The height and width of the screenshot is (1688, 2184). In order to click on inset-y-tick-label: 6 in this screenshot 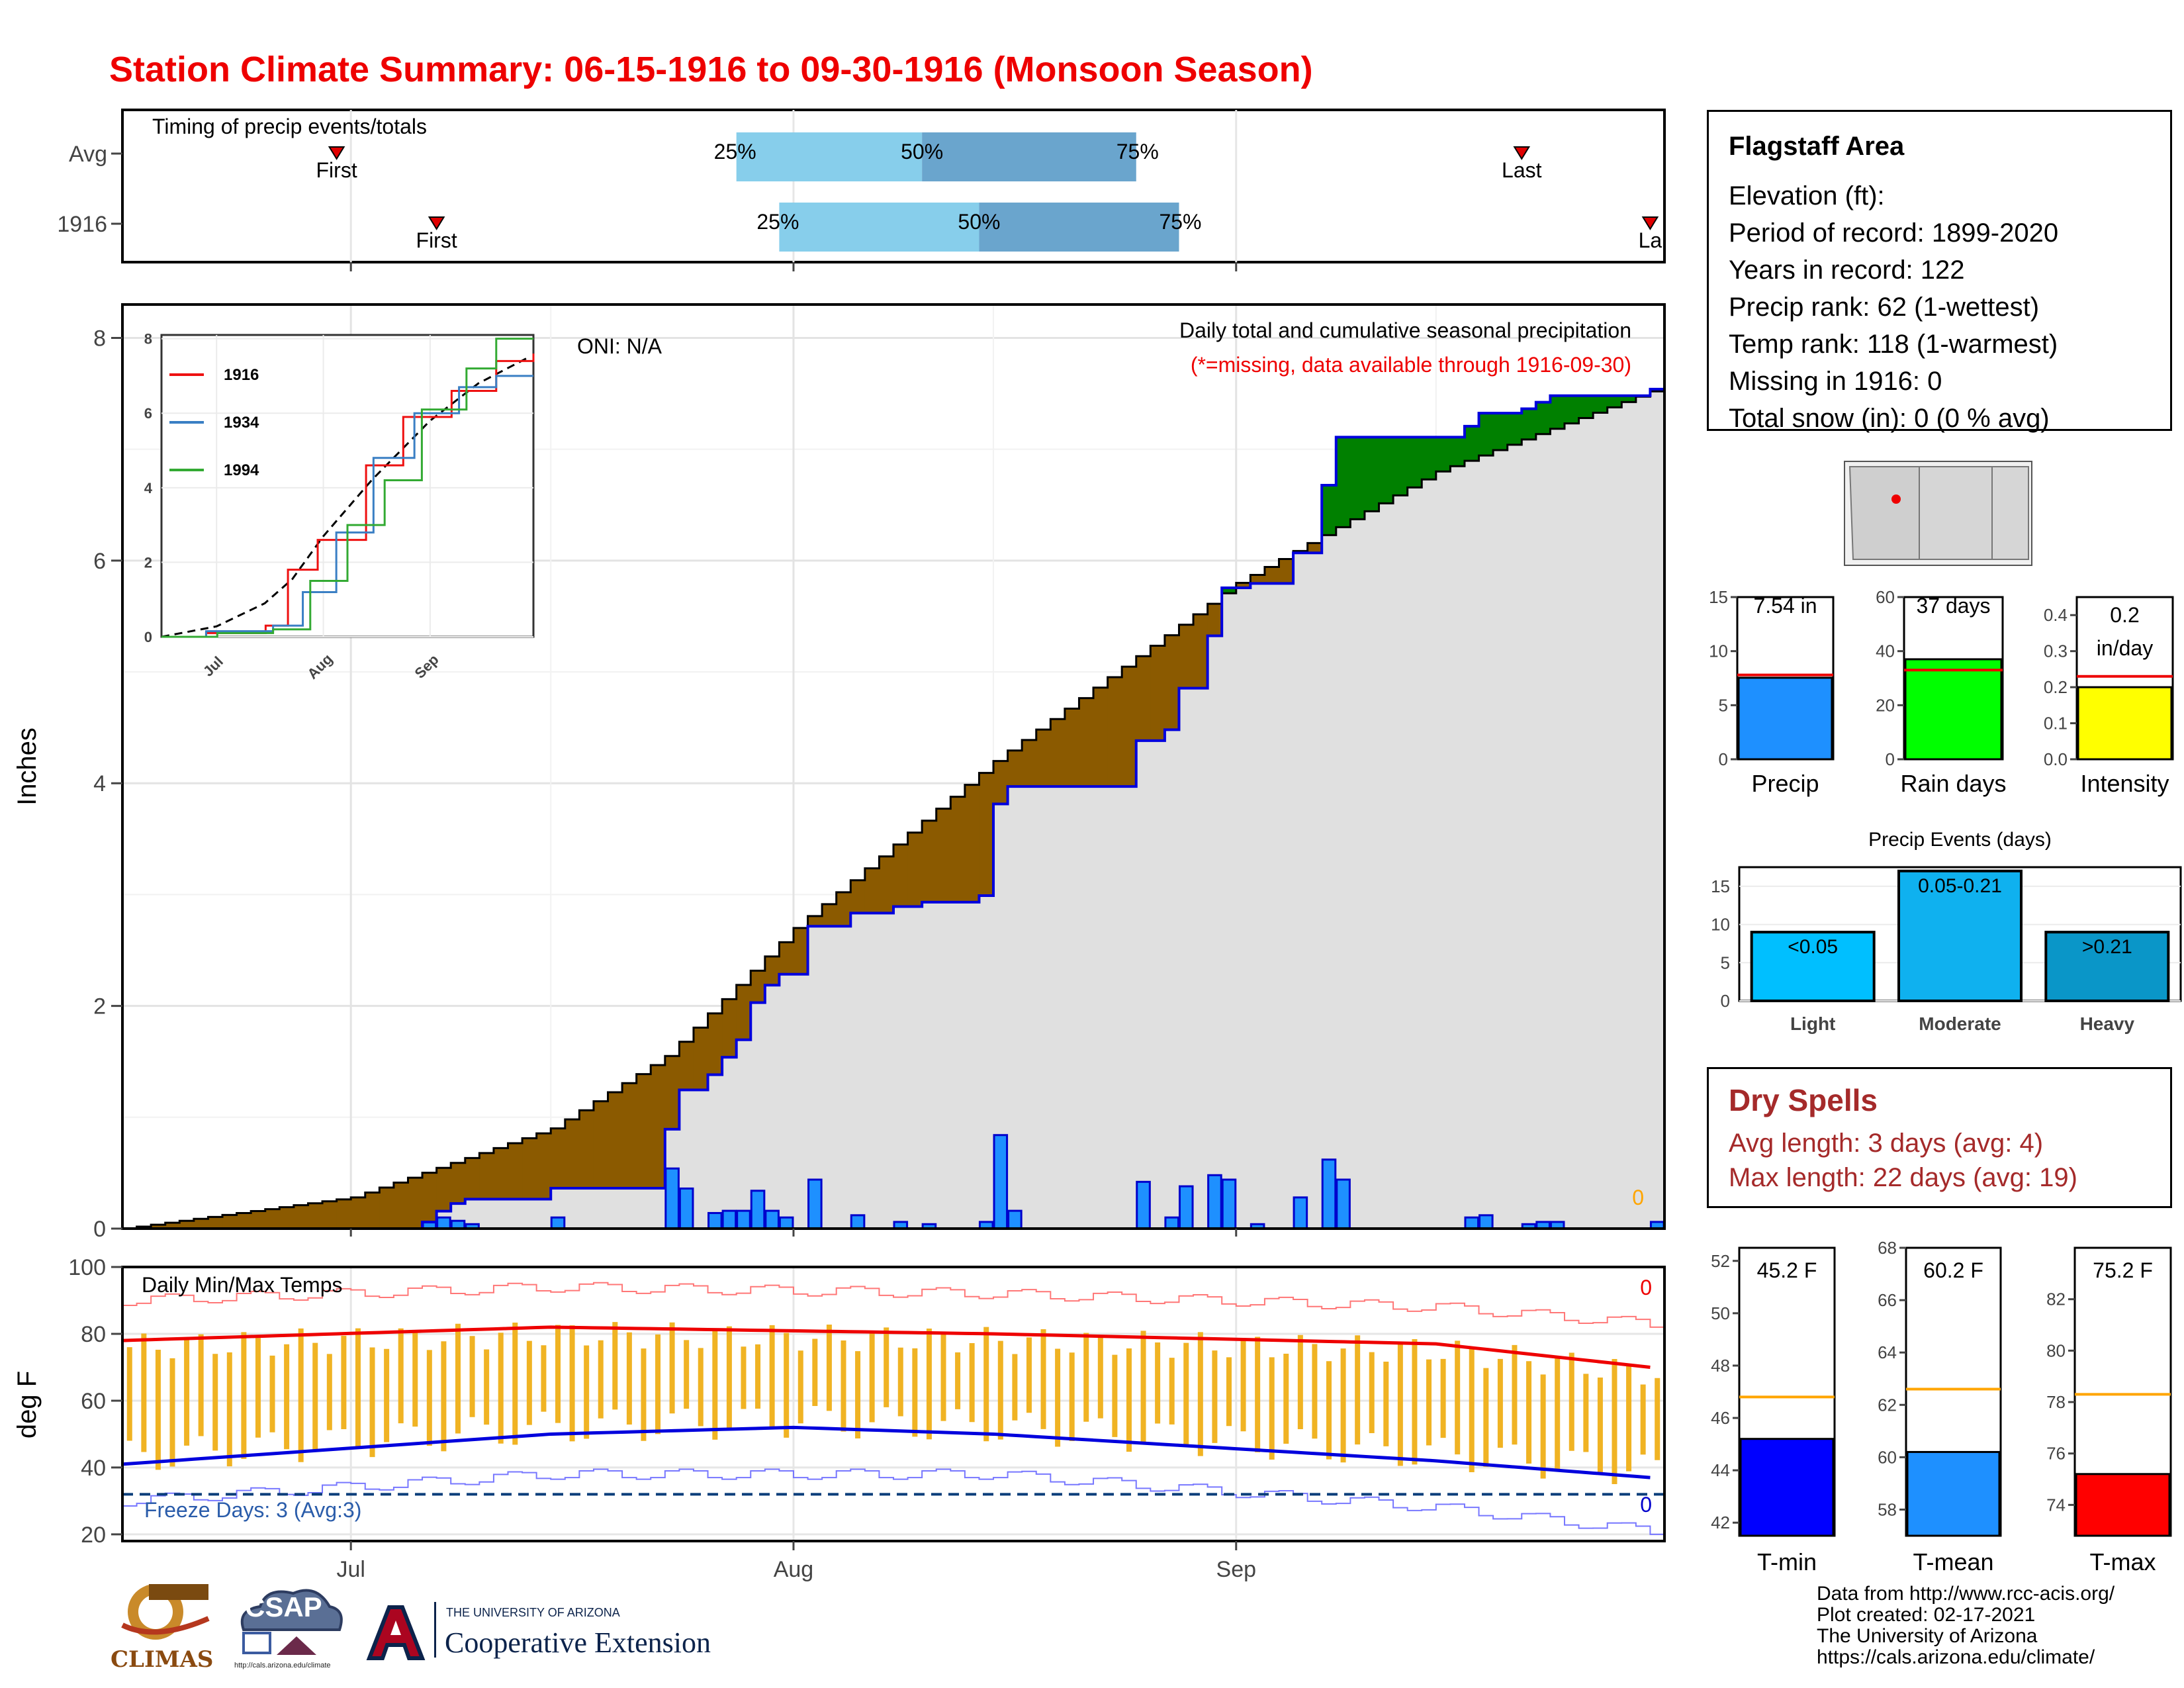, I will do `click(148, 413)`.